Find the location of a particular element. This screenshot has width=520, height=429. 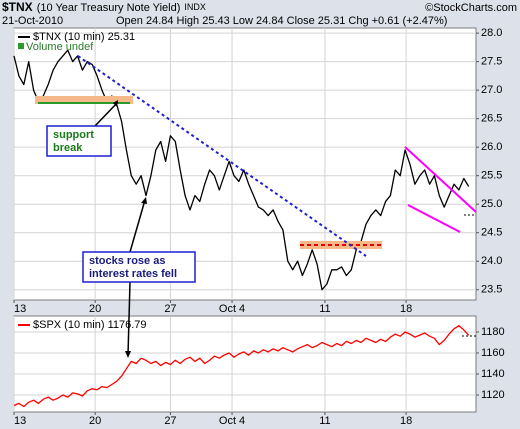

annotation: interest rates fell is located at coordinates (133, 274).